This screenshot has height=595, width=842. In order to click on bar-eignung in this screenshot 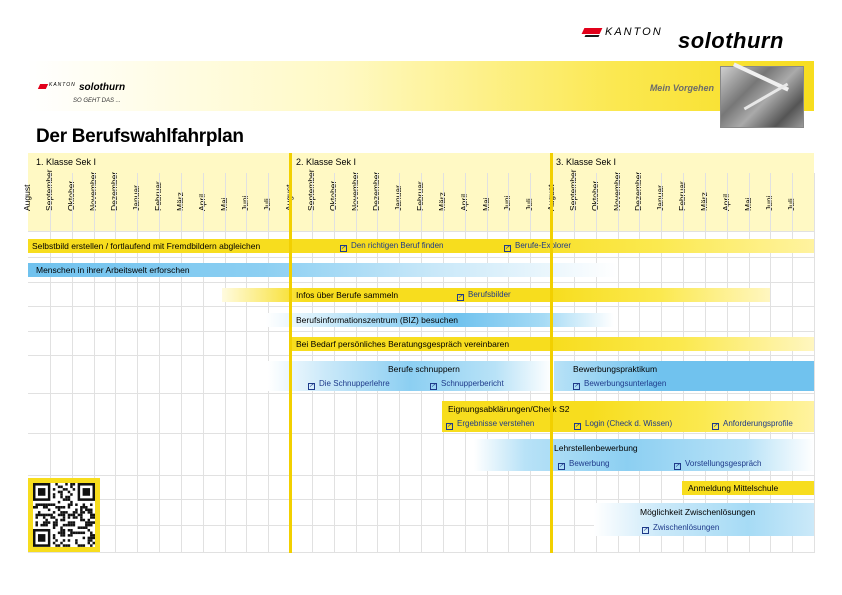, I will do `click(628, 416)`.